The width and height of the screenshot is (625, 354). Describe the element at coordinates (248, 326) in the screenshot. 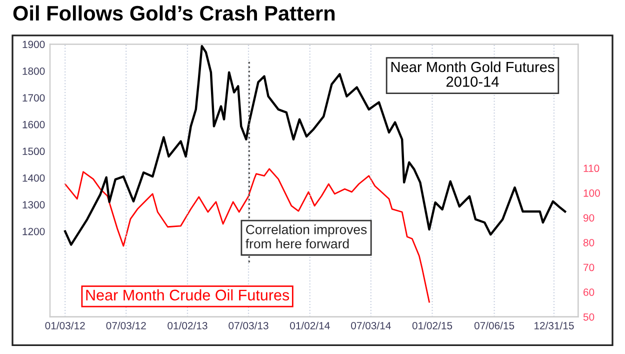

I see `x-tick-label: 07/03/13` at that location.